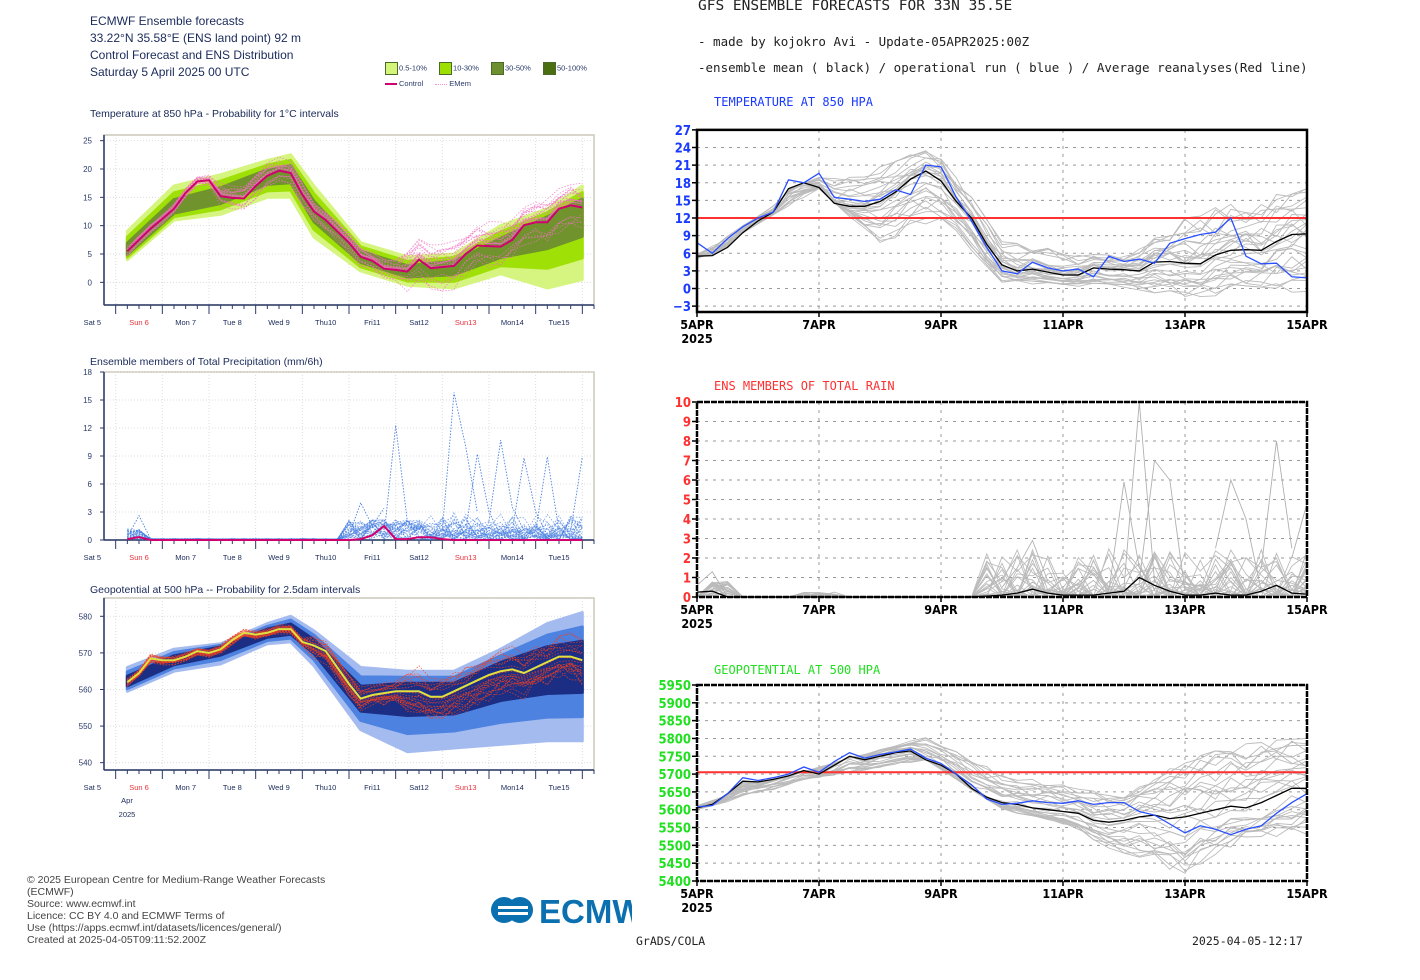  Describe the element at coordinates (683, 166) in the screenshot. I see `y-tick-label: 21` at that location.